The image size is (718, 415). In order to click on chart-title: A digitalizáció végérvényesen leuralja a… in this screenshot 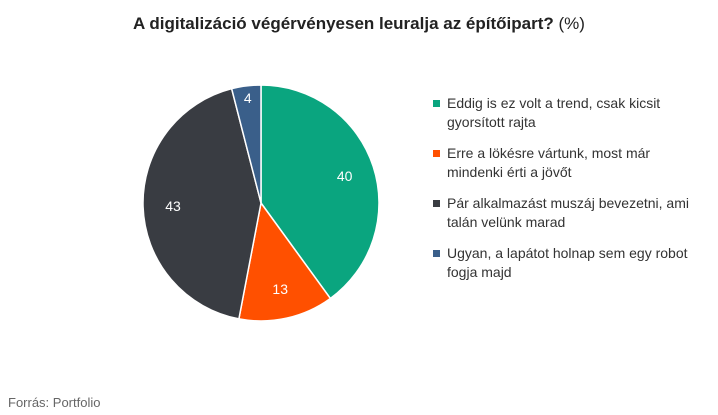, I will do `click(359, 24)`.